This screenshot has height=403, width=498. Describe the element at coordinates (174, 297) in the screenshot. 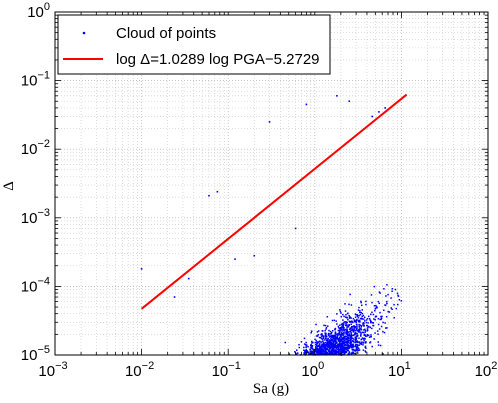

I see `data-point-outlier` at that location.